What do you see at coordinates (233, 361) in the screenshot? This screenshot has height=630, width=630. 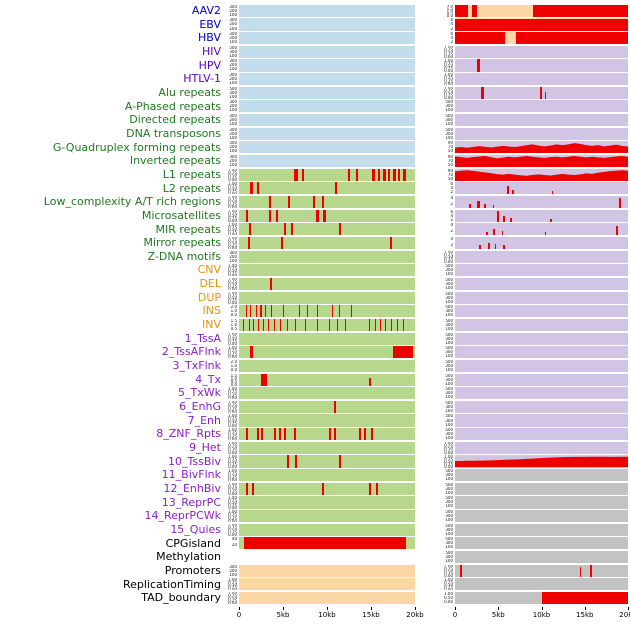 I see `y-tick-label: 2.0` at bounding box center [233, 361].